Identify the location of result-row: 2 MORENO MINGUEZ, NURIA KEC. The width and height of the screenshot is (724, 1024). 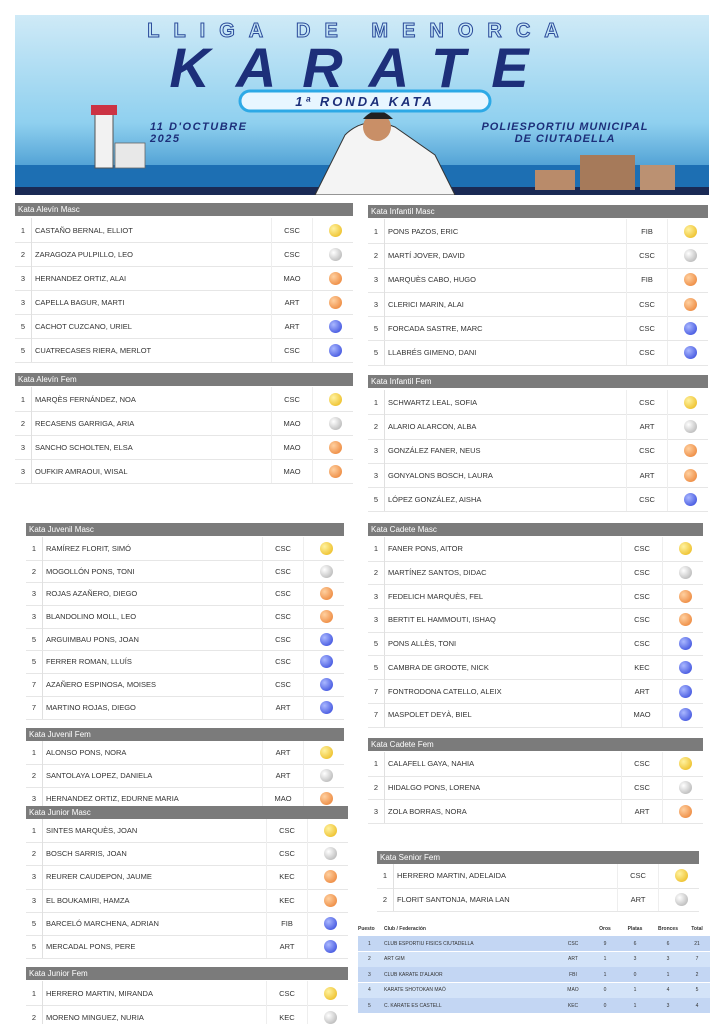
(187, 1014).